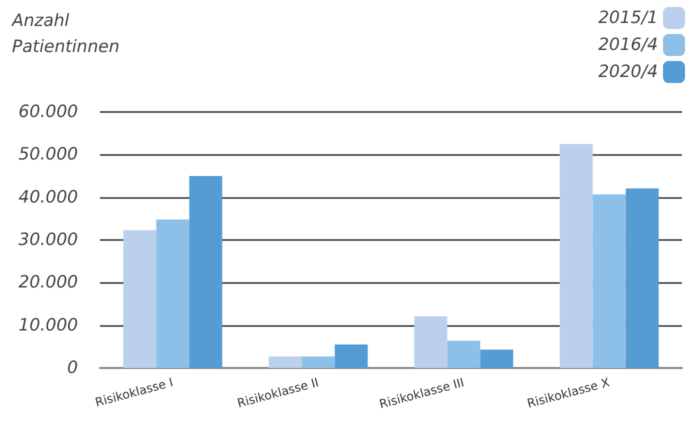 The height and width of the screenshot is (434, 692). What do you see at coordinates (48, 240) in the screenshot?
I see `y-tick-label: 30.000` at bounding box center [48, 240].